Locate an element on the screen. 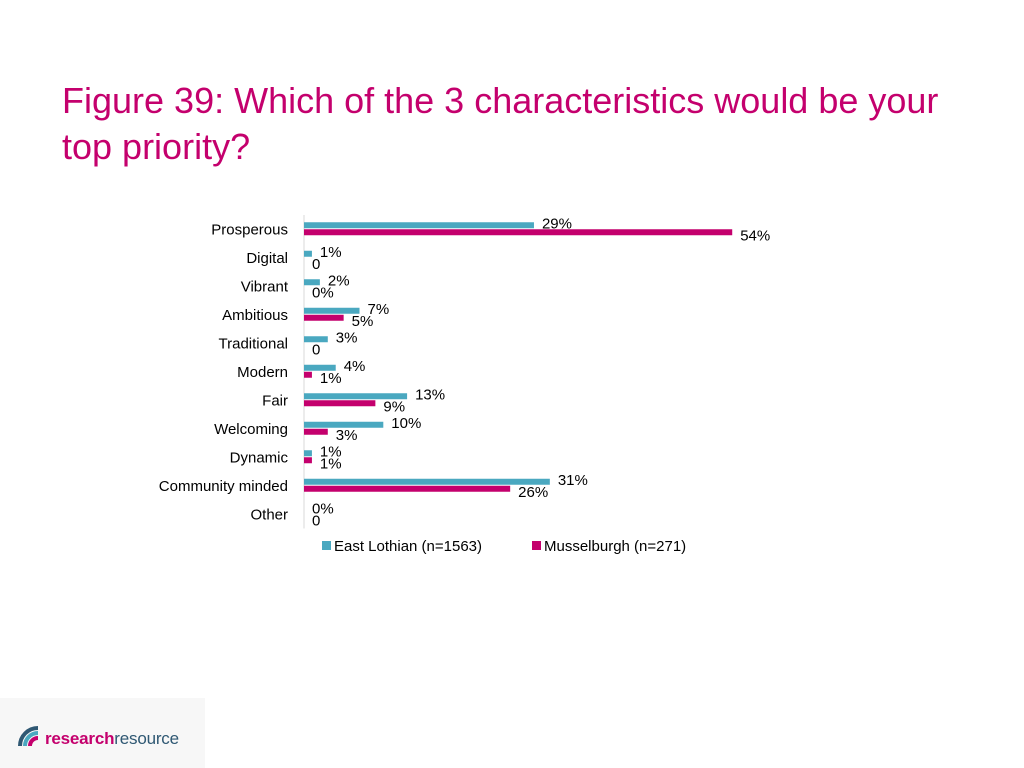 The image size is (1024, 768). data-label: 4% is located at coordinates (355, 366).